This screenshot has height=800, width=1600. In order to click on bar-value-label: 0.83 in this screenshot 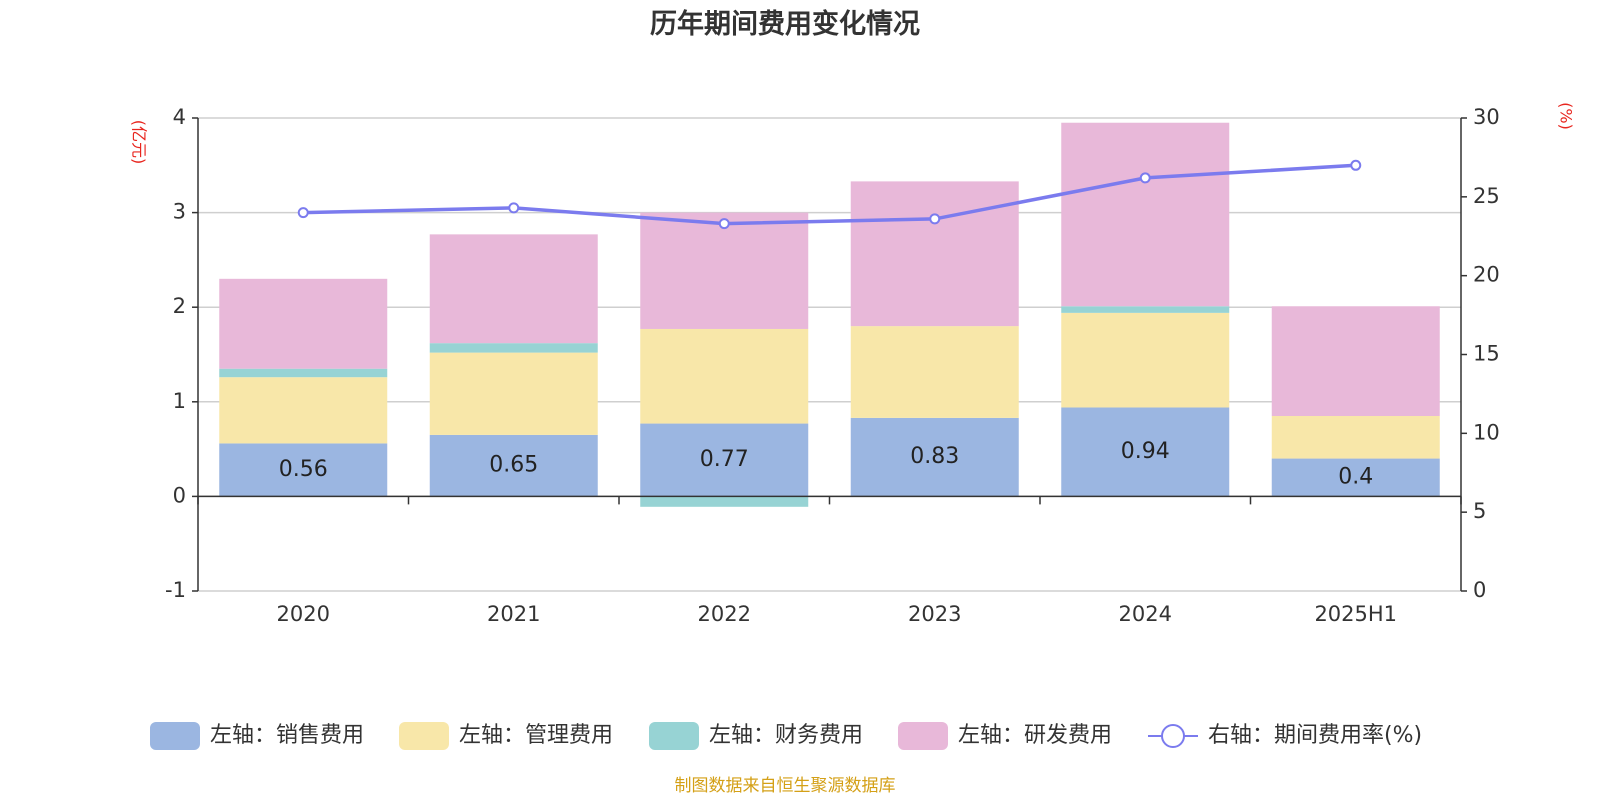, I will do `click(934, 456)`.